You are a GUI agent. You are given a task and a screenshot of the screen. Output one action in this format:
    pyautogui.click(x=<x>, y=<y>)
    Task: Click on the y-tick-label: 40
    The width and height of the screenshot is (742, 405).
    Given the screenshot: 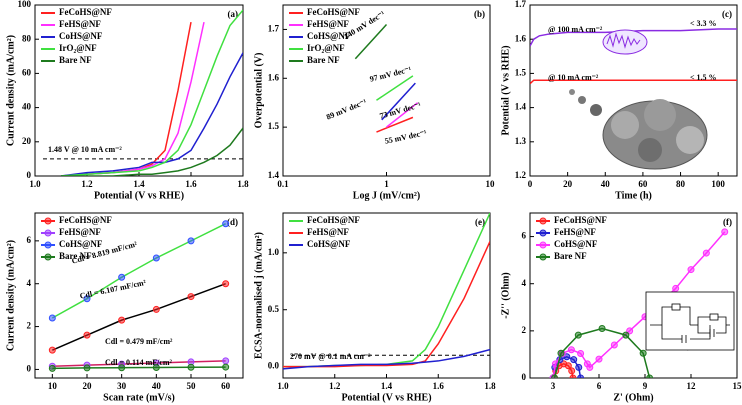 What is the action you would take?
    pyautogui.click(x=27, y=107)
    